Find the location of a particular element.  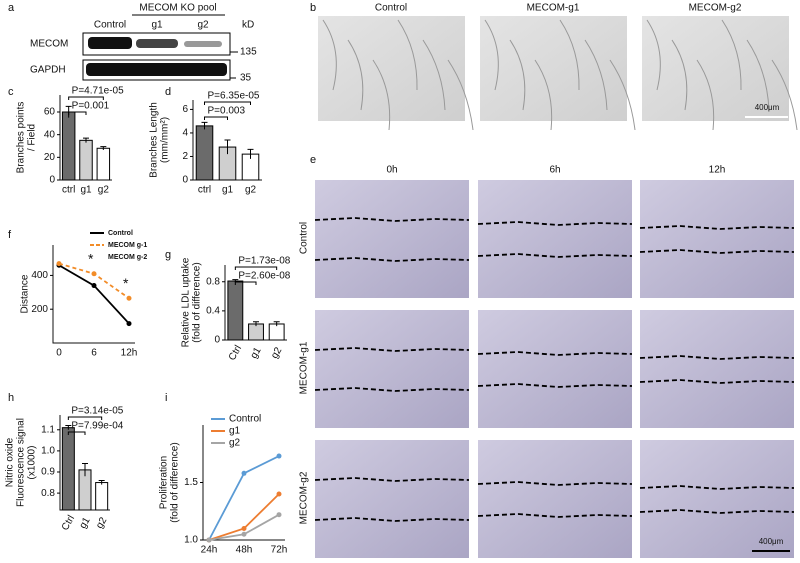

y-tick-label: 40 is located at coordinates (50, 134).